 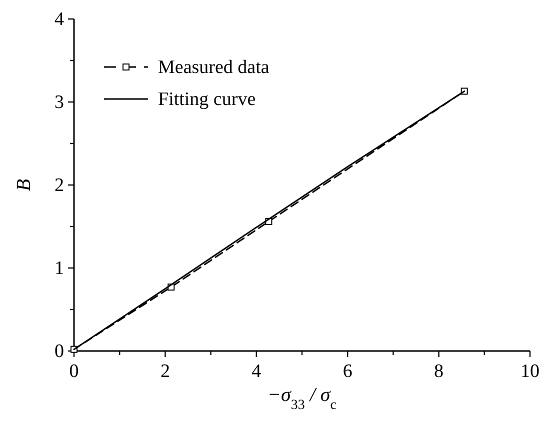 What do you see at coordinates (214, 67) in the screenshot?
I see `legend-label: Measured data` at bounding box center [214, 67].